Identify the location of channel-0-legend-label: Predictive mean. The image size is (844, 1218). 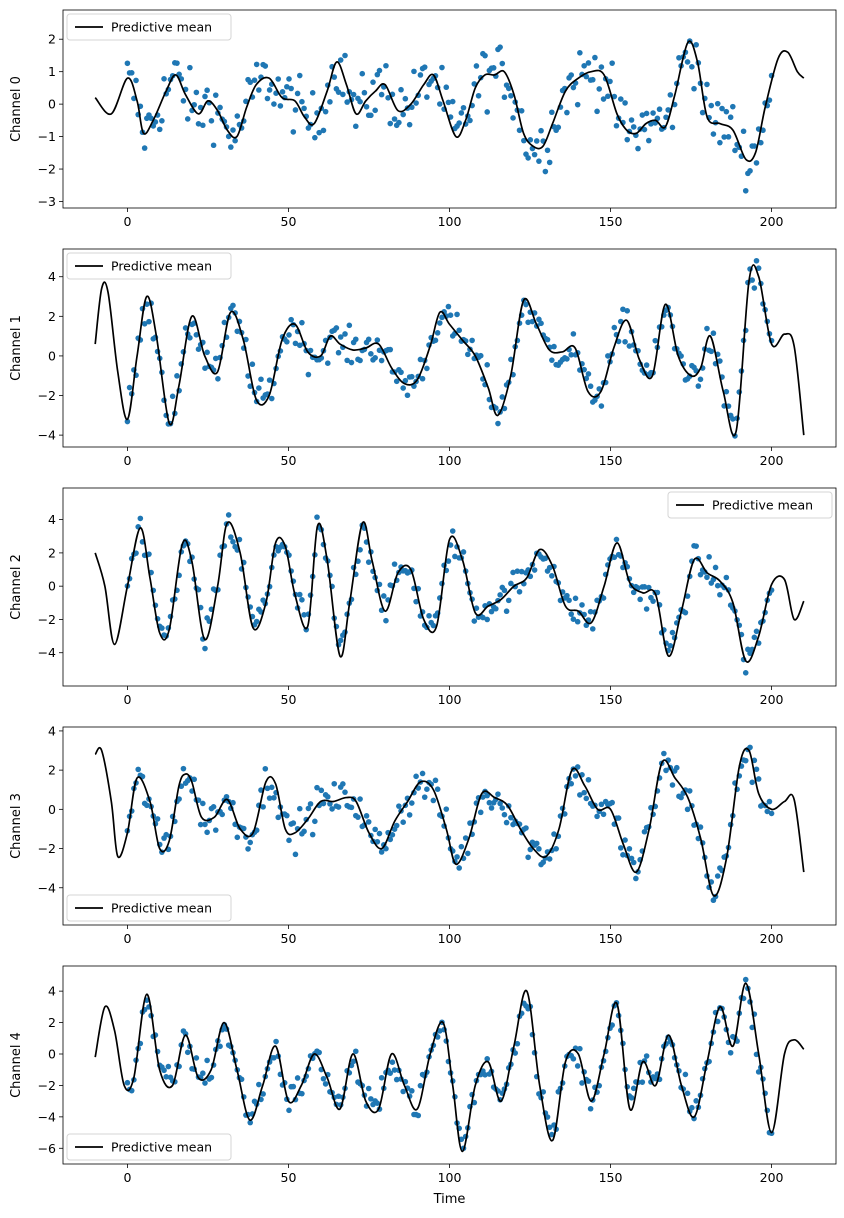
(161, 27).